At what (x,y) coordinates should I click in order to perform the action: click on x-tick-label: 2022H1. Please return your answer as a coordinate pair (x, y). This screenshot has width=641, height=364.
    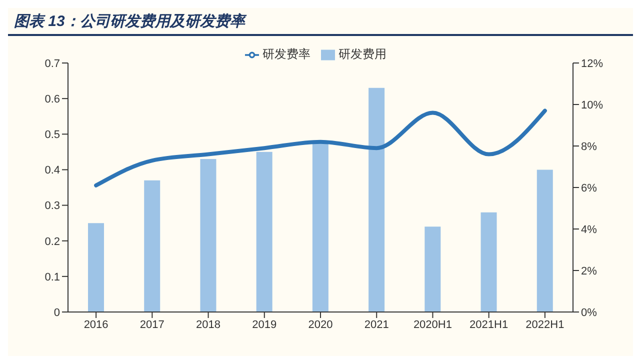
    Looking at the image, I should click on (545, 324).